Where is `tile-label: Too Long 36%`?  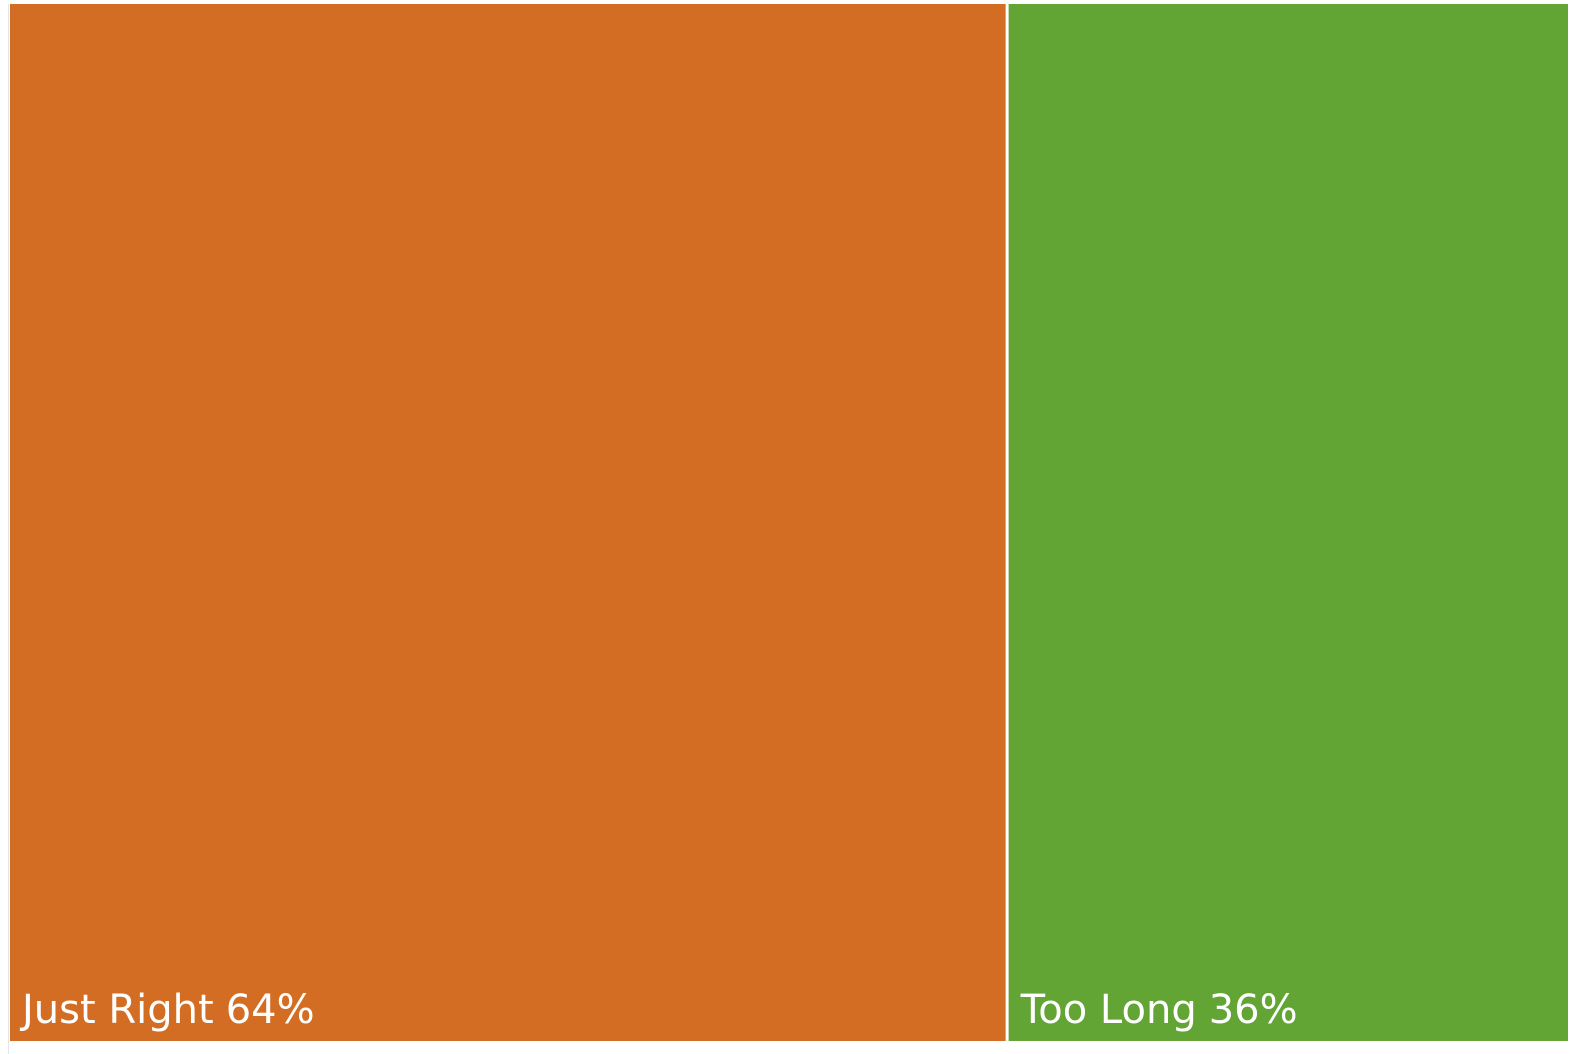 tile-label: Too Long 36% is located at coordinates (1159, 1010).